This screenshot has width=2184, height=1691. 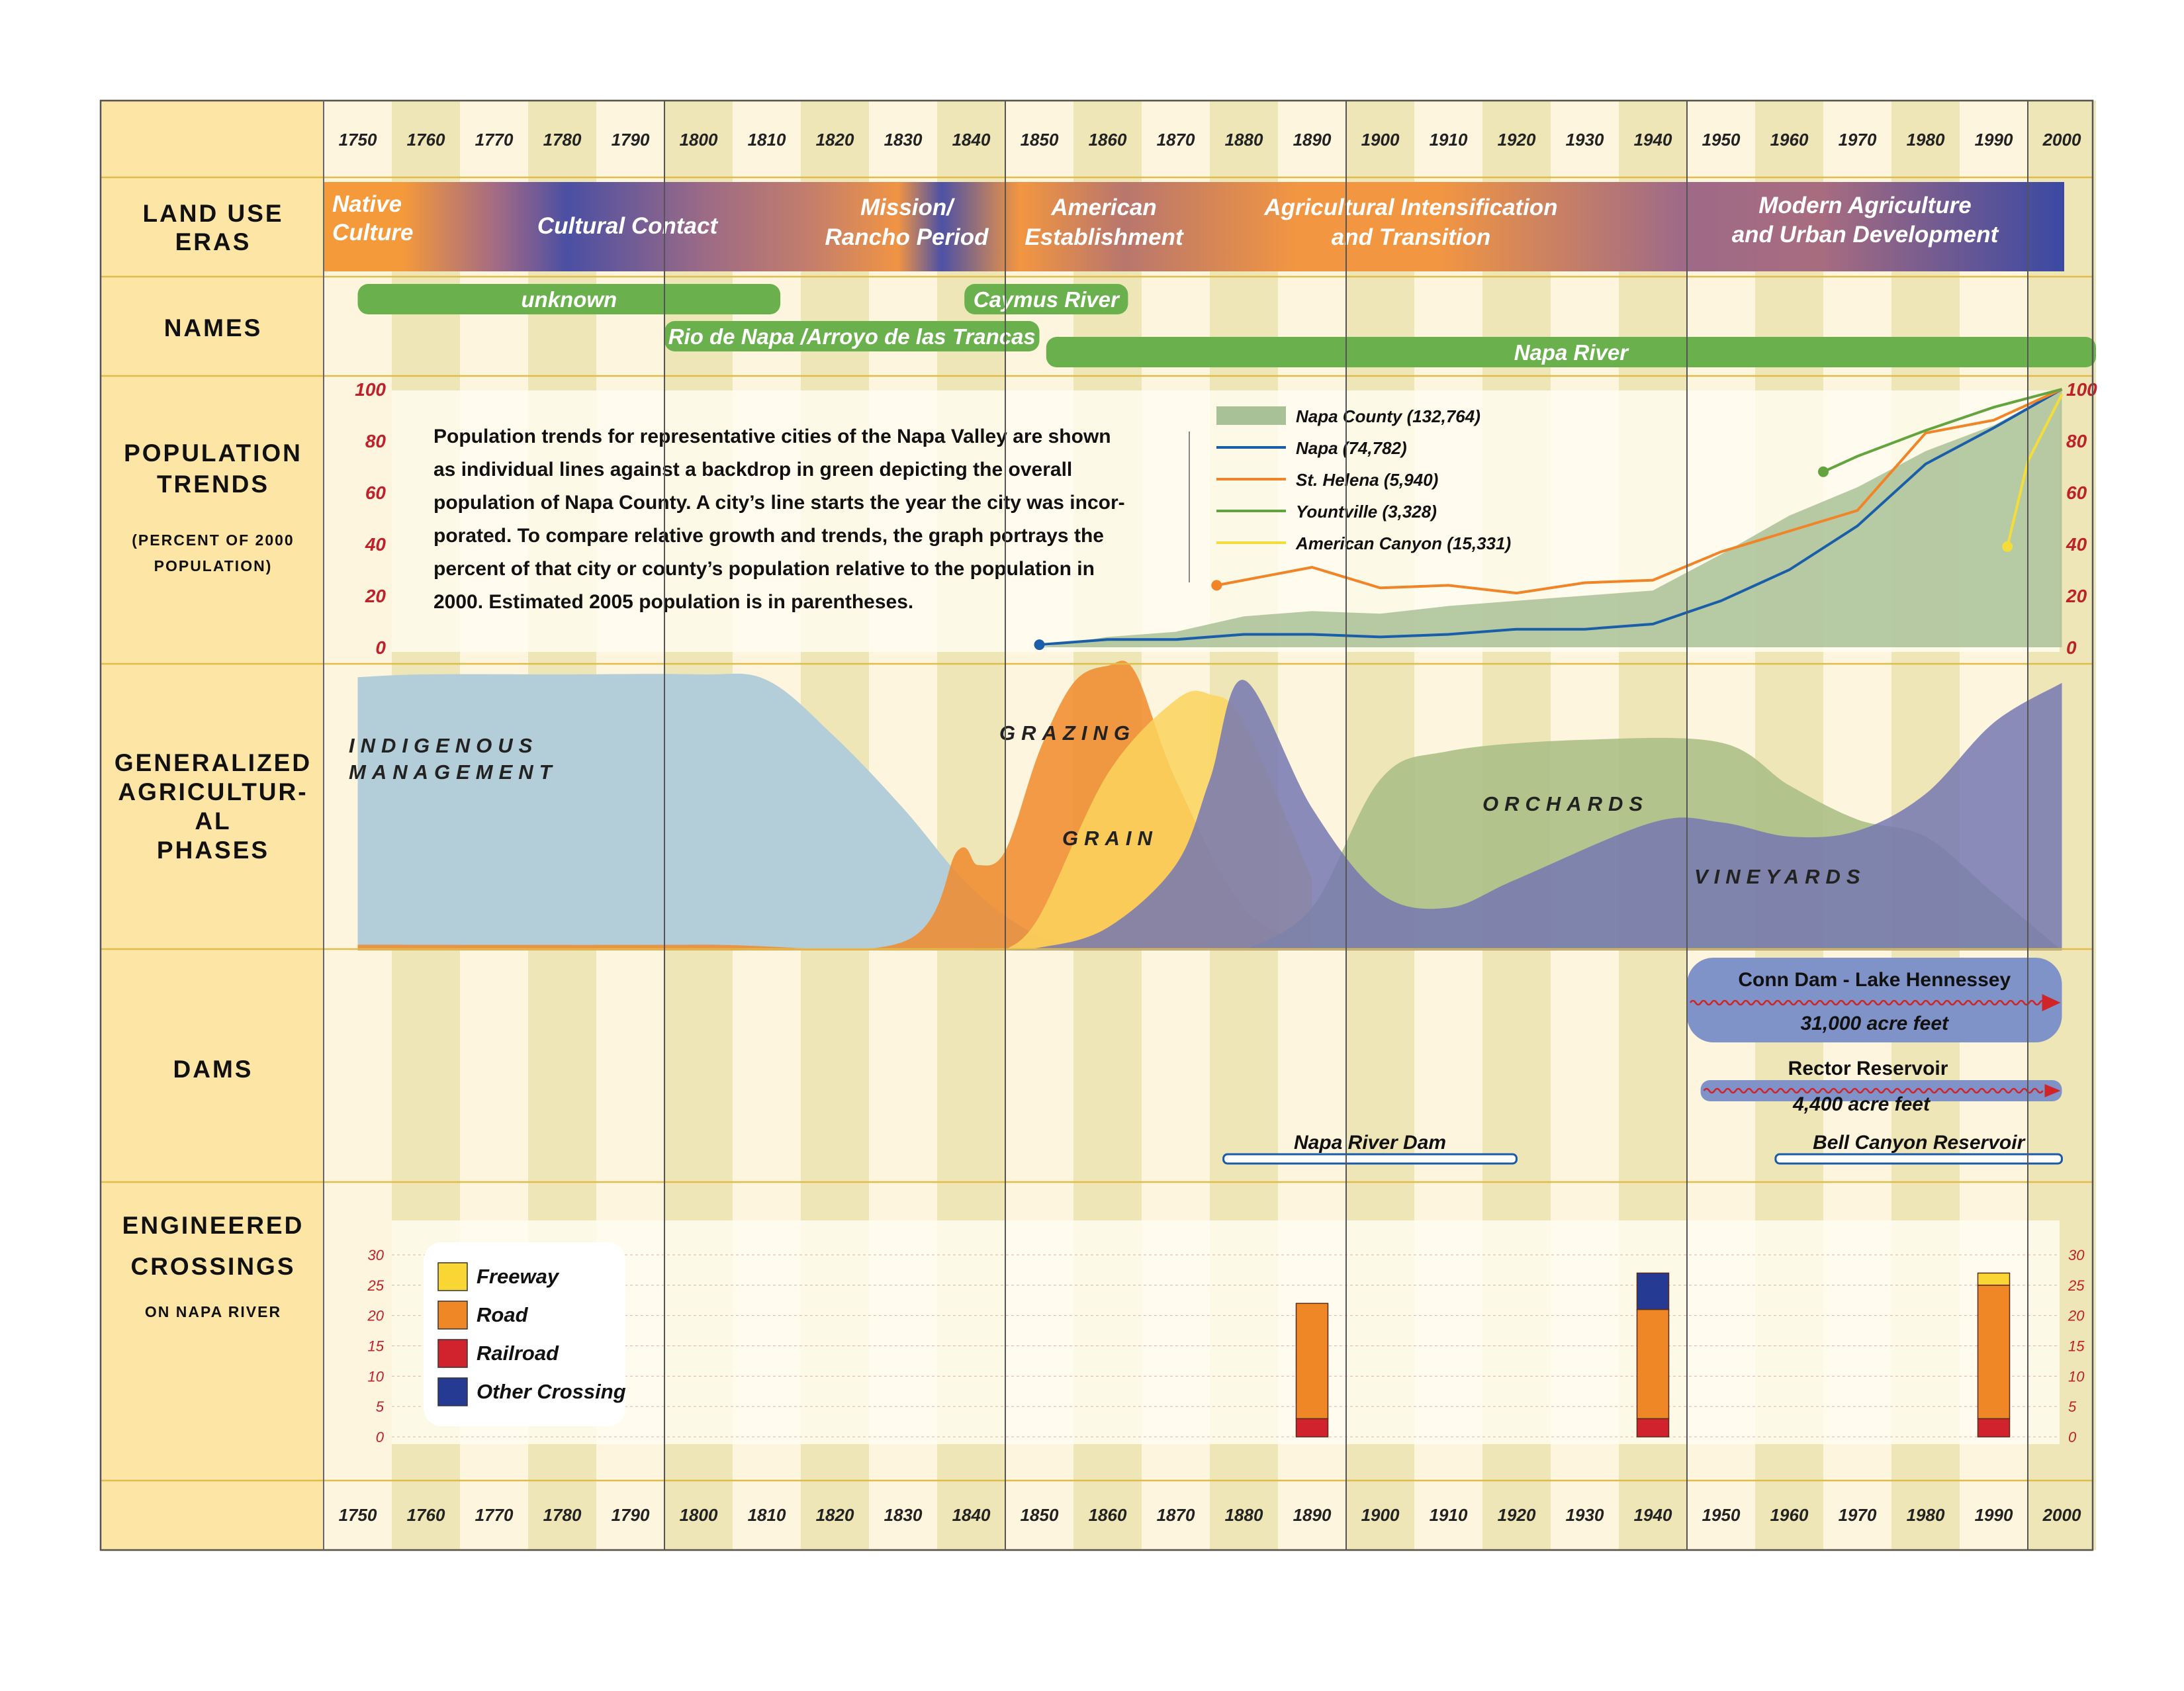 I want to click on cross-tick-left-5: 5, so click(x=380, y=1406).